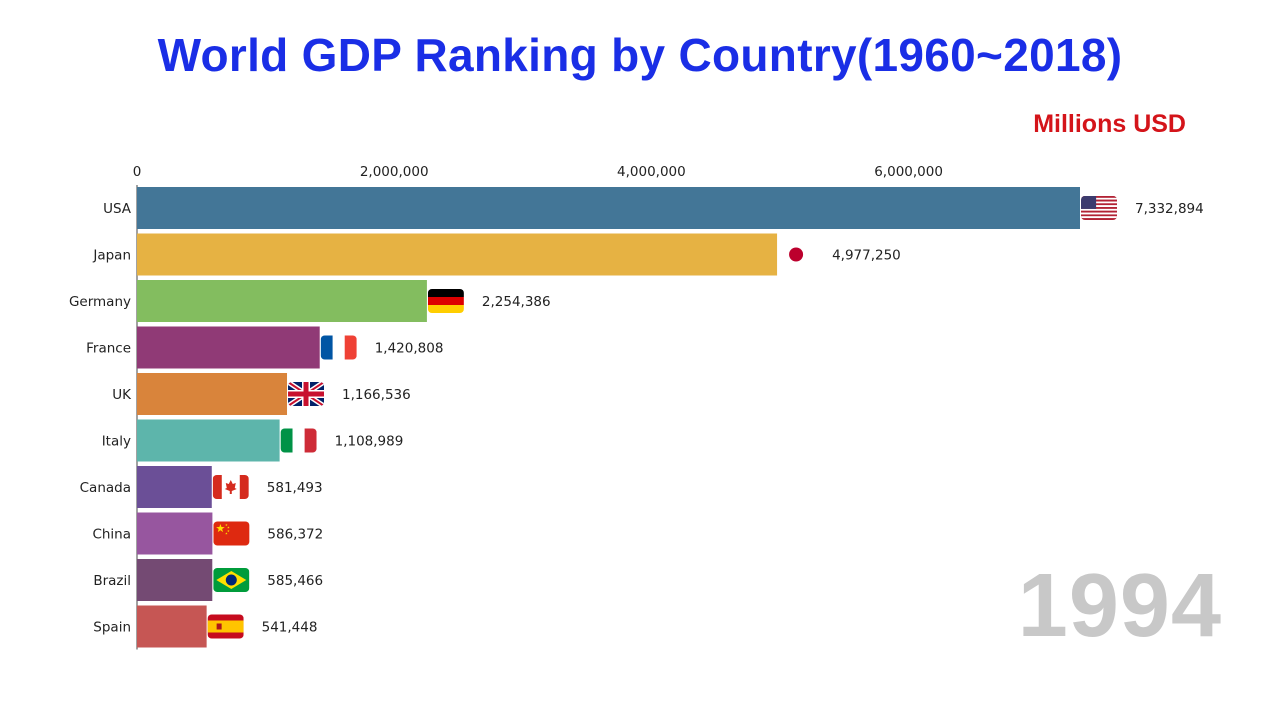  Describe the element at coordinates (295, 581) in the screenshot. I see `value-label: 585,466` at that location.